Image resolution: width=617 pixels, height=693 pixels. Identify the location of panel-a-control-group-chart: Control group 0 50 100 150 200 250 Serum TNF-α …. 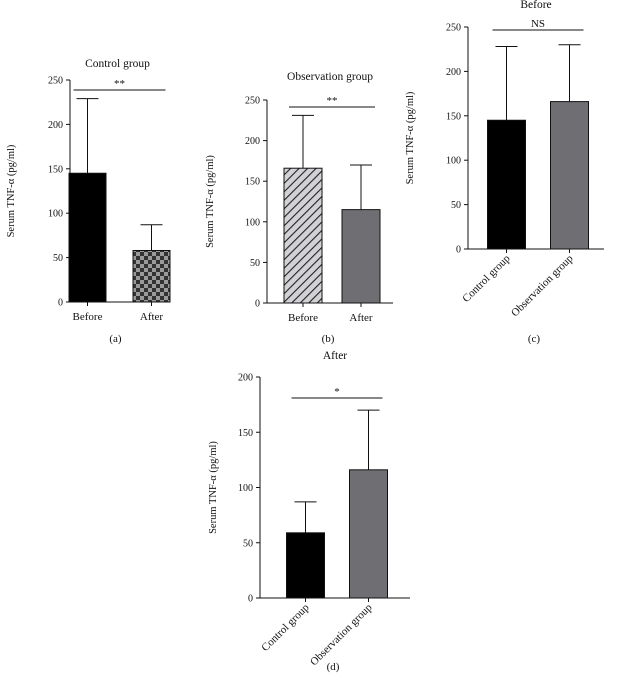
(88, 201).